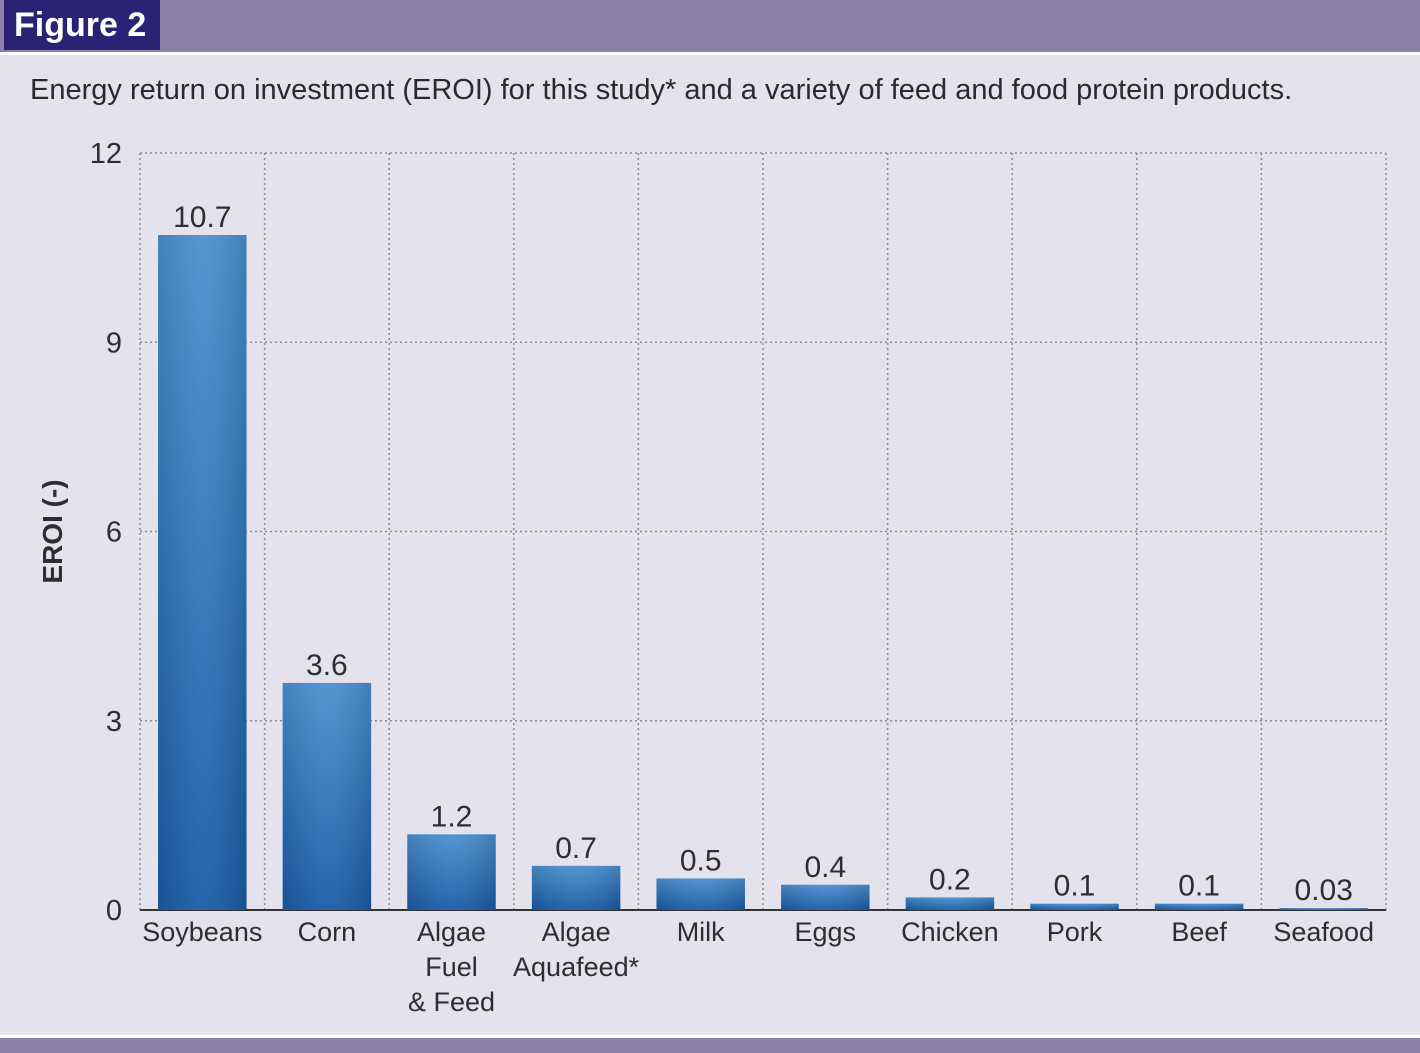 This screenshot has width=1420, height=1053. I want to click on x-tick-label-line: Beef, so click(1199, 932).